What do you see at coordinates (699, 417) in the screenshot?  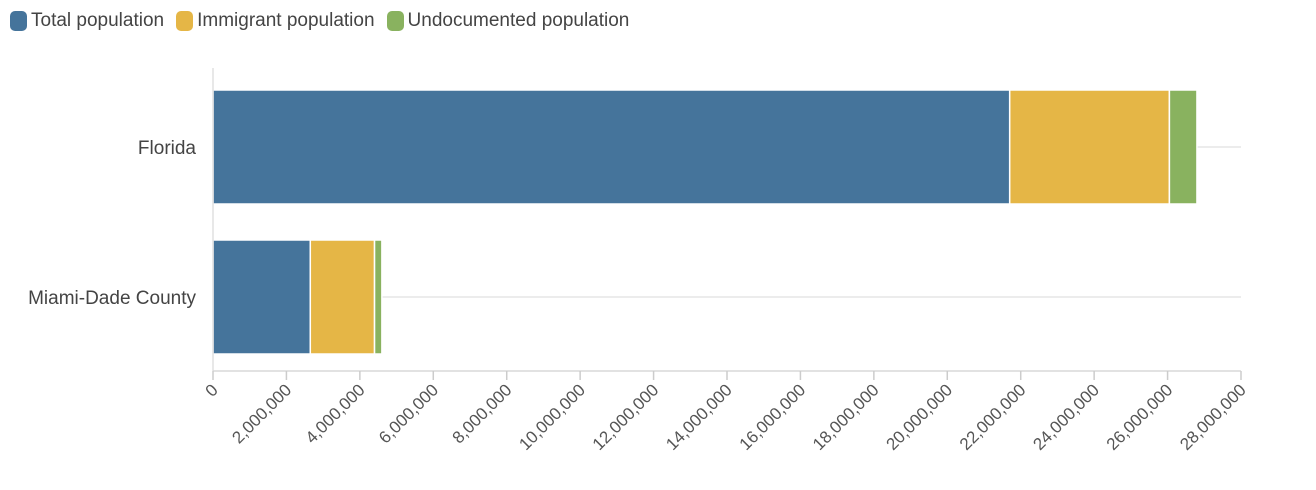 I see `x-tick-label: 14,000,000` at bounding box center [699, 417].